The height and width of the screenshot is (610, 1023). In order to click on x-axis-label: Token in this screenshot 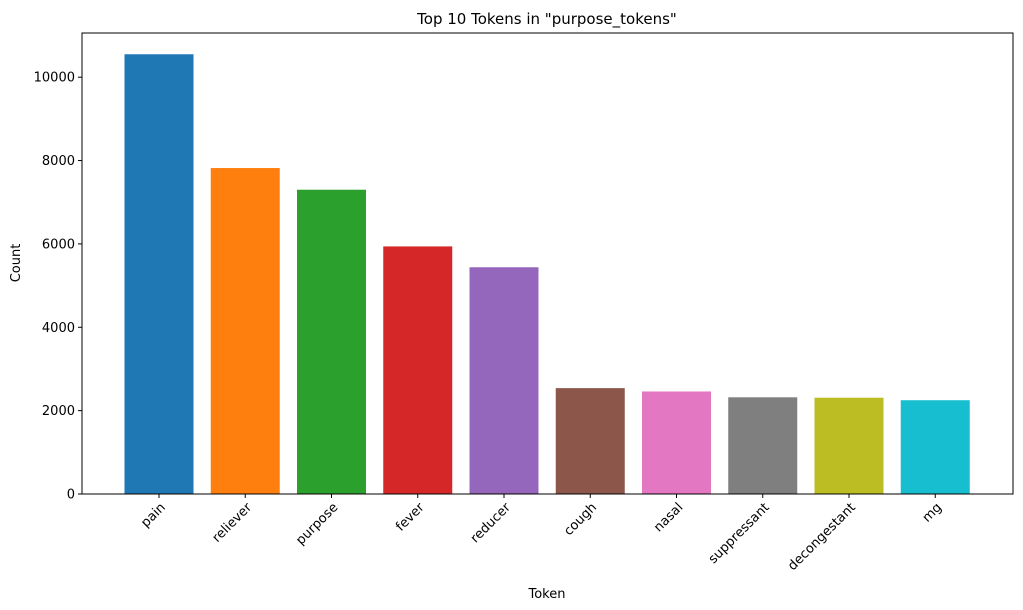, I will do `click(547, 594)`.